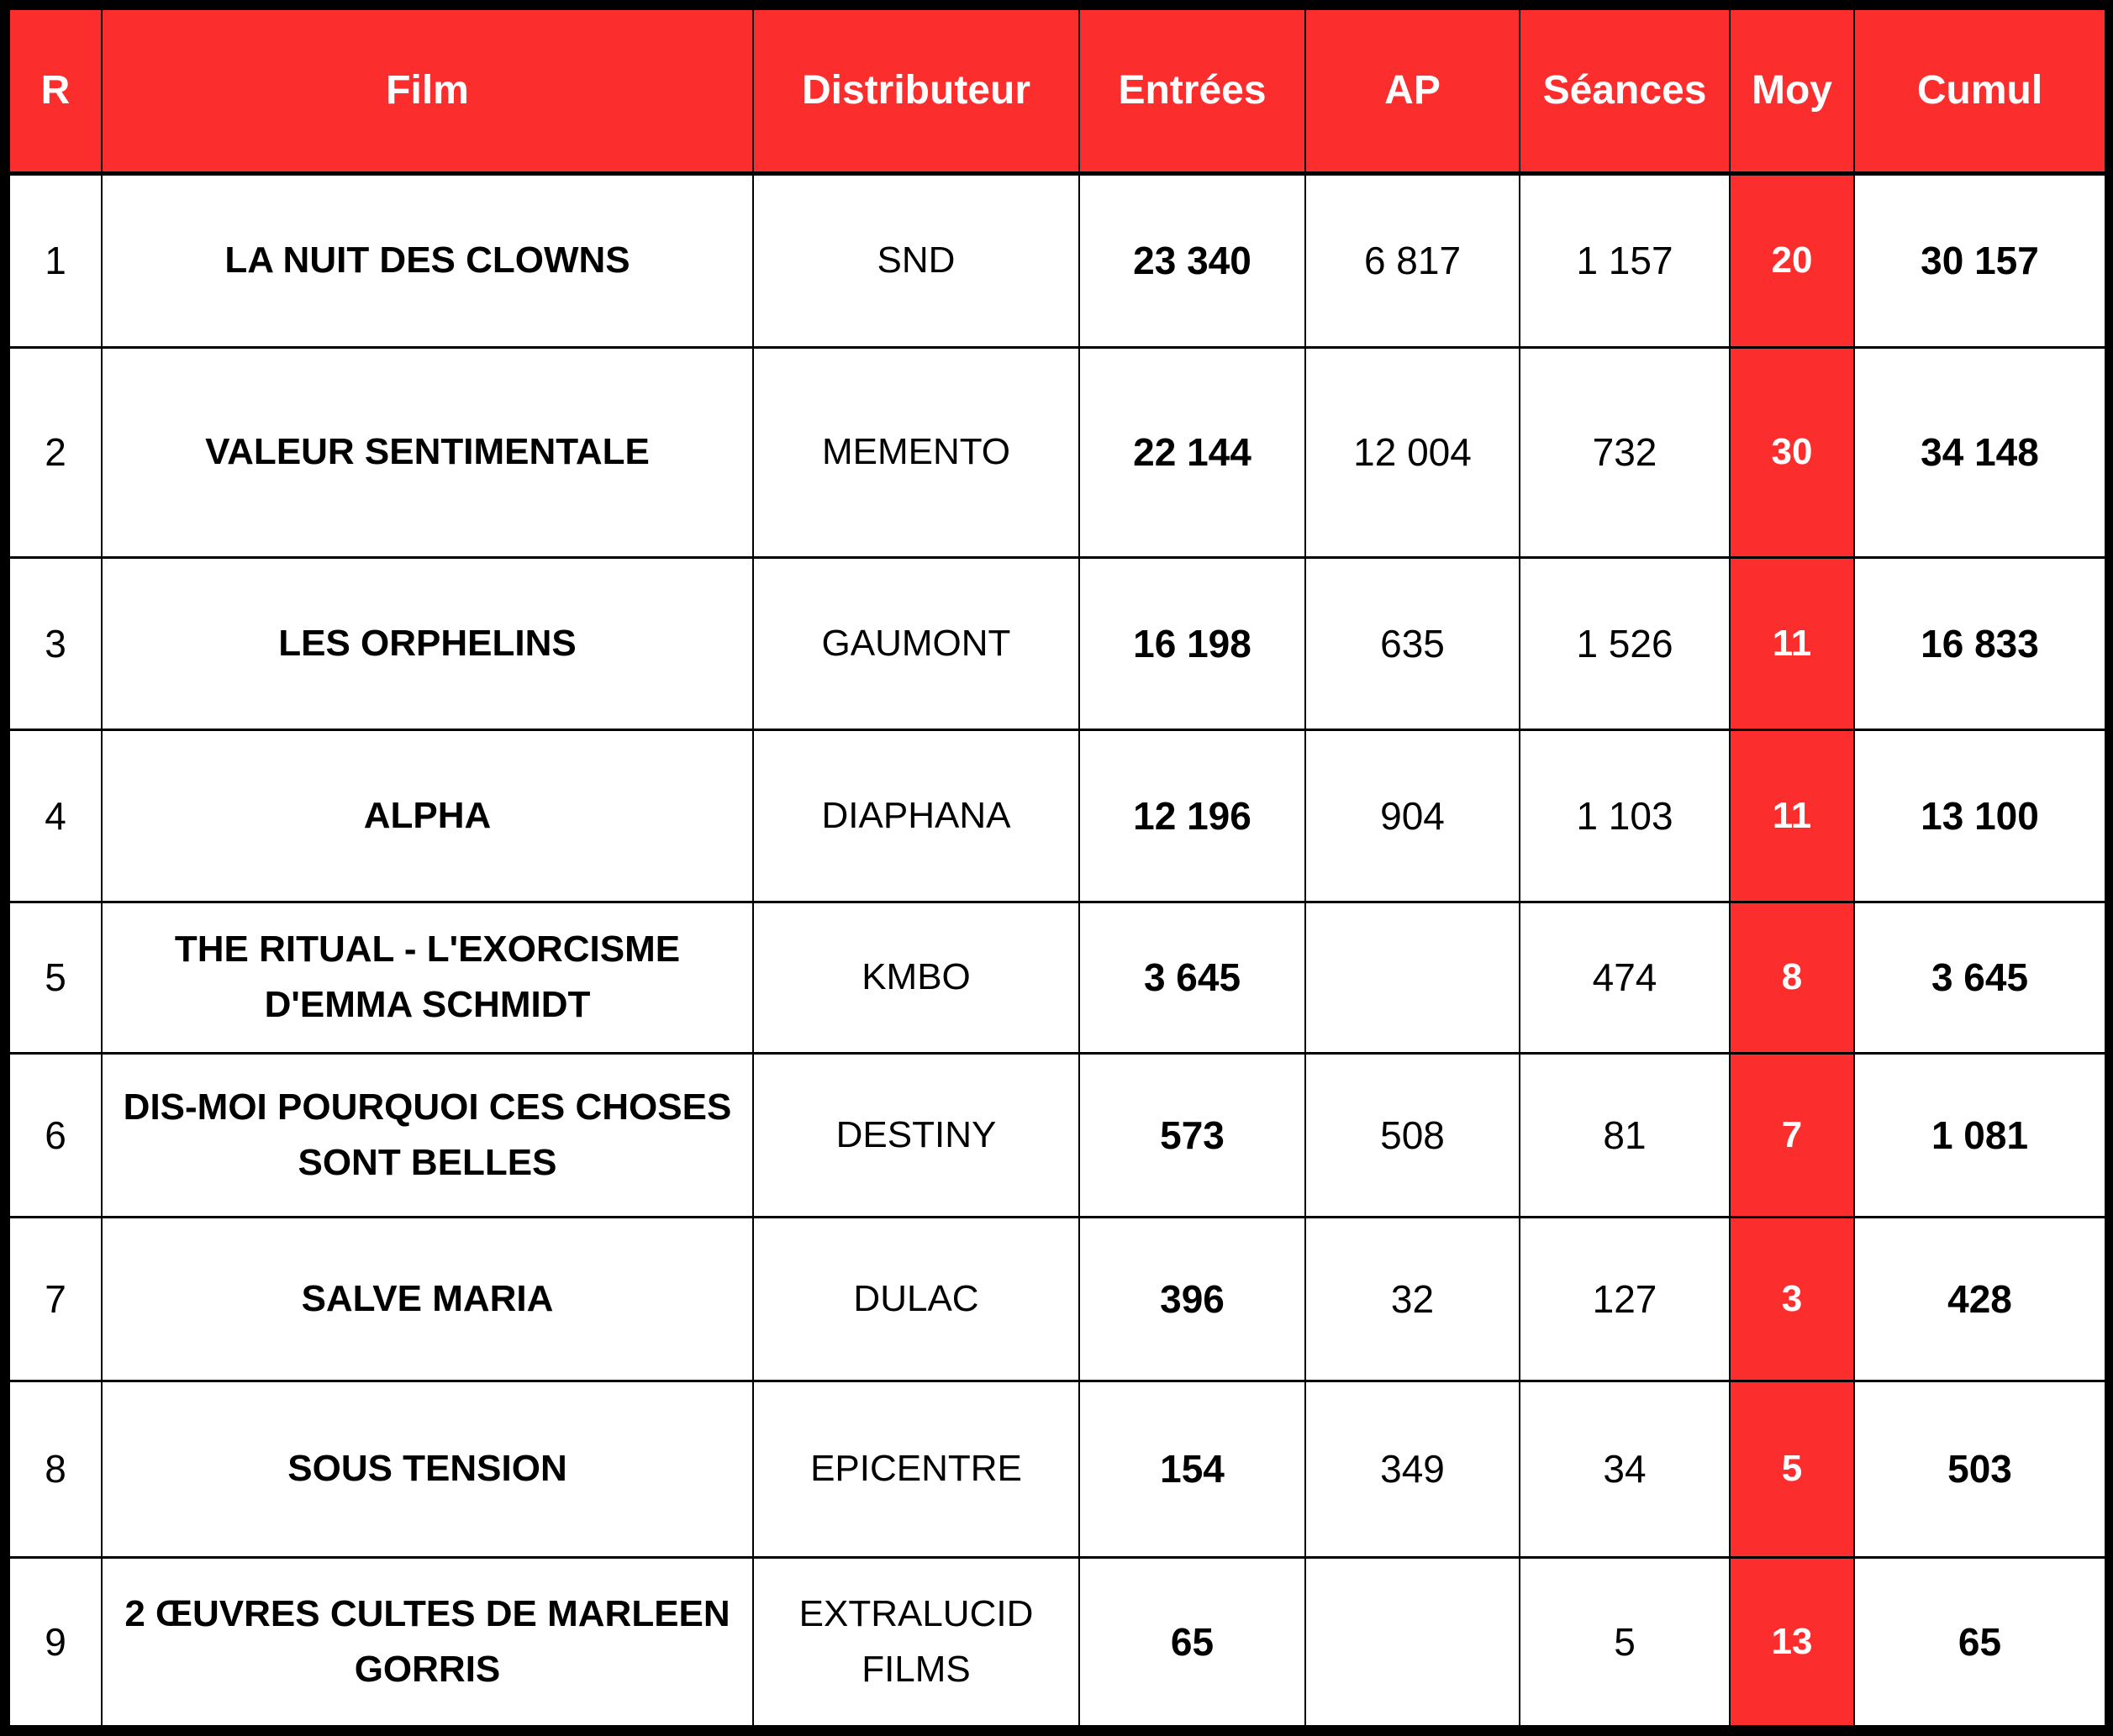  Describe the element at coordinates (1792, 1469) in the screenshot. I see `moy-value: 5` at that location.